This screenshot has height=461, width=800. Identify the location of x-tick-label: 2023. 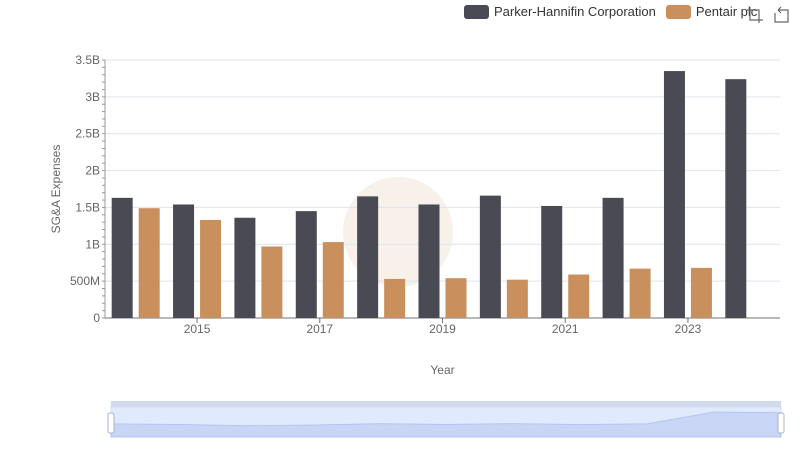
(688, 329).